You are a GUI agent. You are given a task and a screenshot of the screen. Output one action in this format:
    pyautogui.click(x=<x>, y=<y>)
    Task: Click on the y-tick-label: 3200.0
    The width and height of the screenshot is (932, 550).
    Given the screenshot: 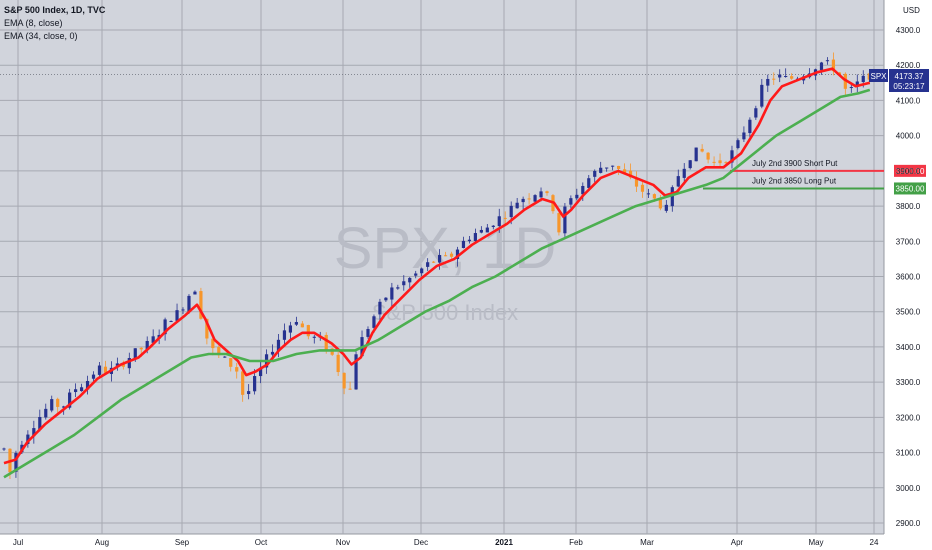 What is the action you would take?
    pyautogui.click(x=908, y=417)
    